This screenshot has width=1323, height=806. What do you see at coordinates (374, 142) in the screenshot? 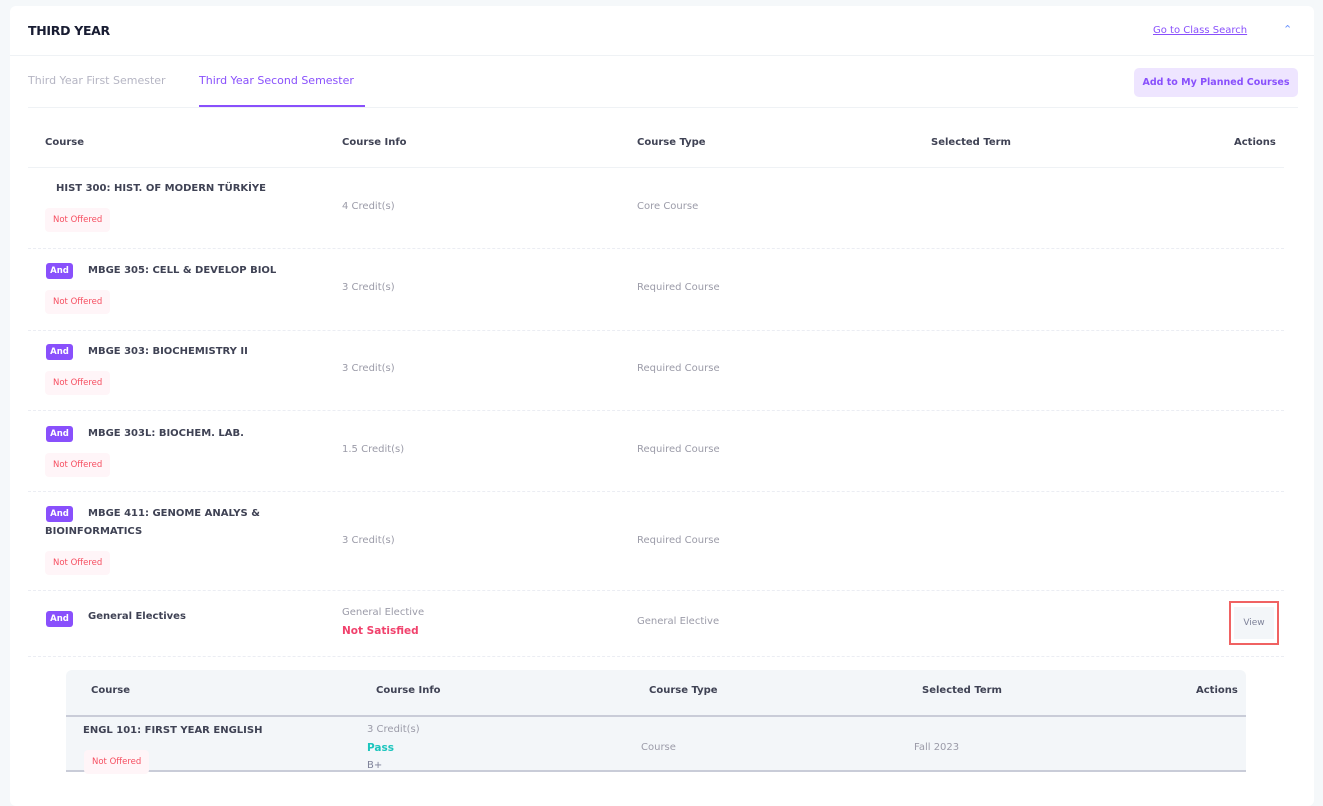
I see `column-header-course-info: Course Info` at bounding box center [374, 142].